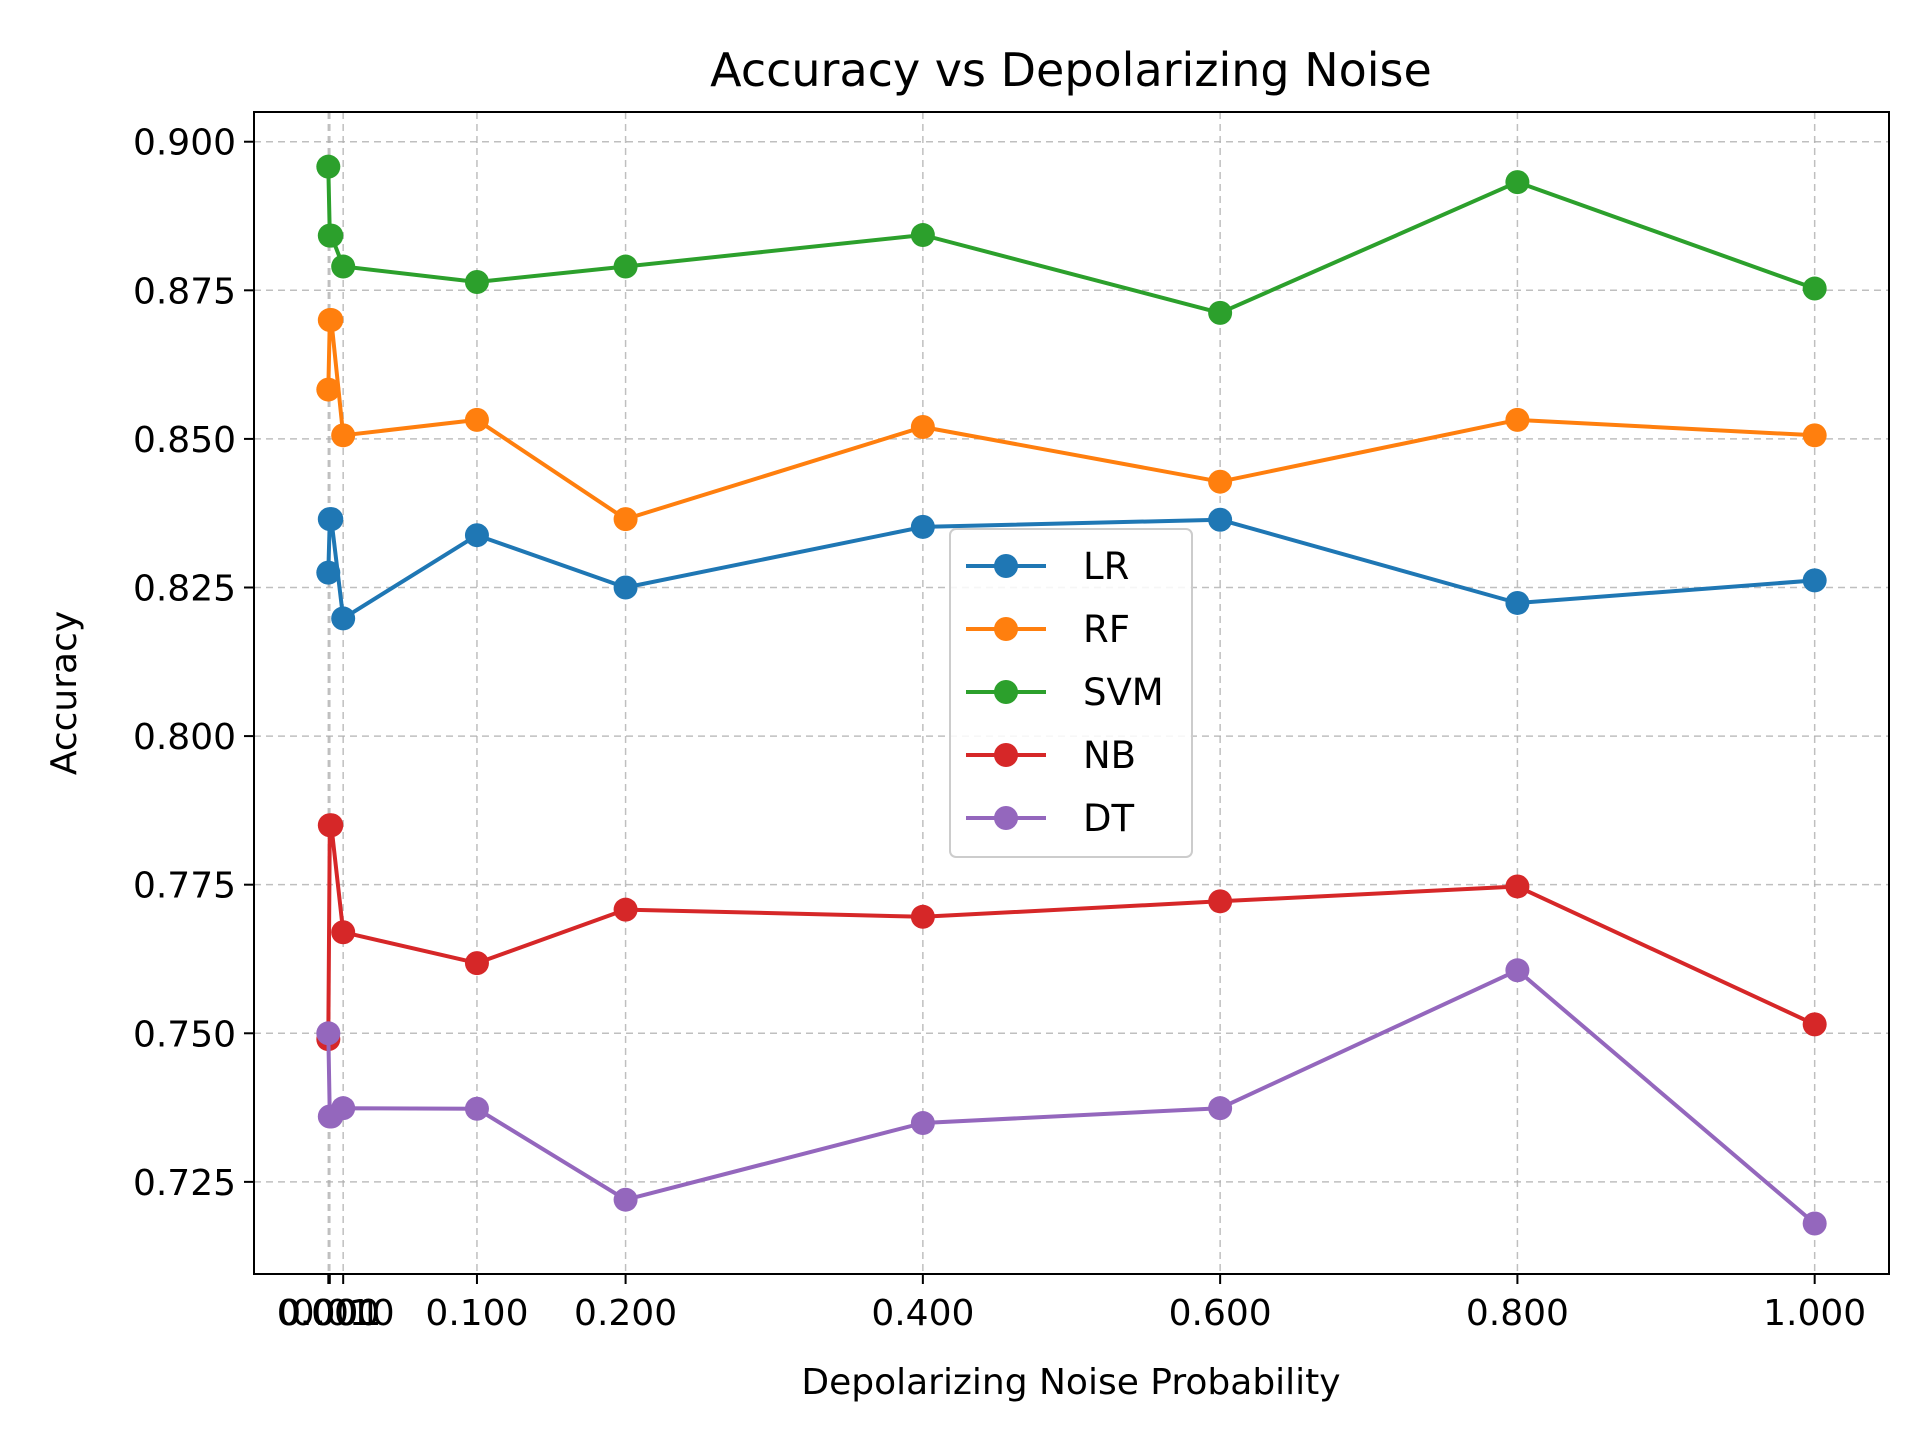 This screenshot has height=1440, width=1920. I want to click on legend-marker-rf, so click(1006, 629).